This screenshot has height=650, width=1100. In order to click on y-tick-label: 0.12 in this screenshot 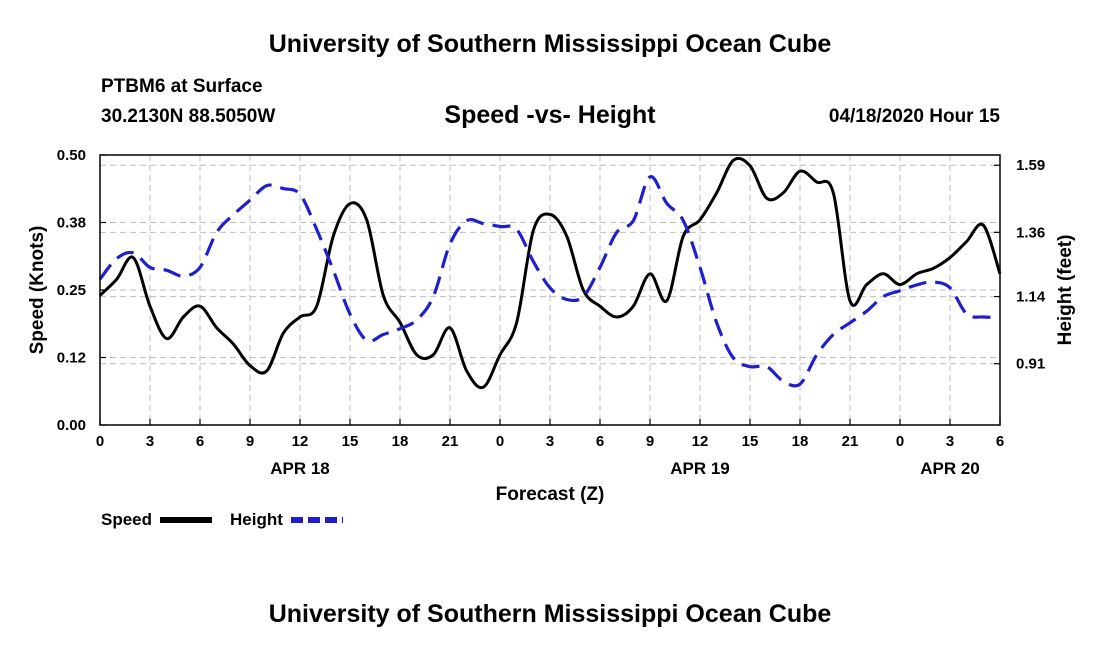, I will do `click(71, 358)`.